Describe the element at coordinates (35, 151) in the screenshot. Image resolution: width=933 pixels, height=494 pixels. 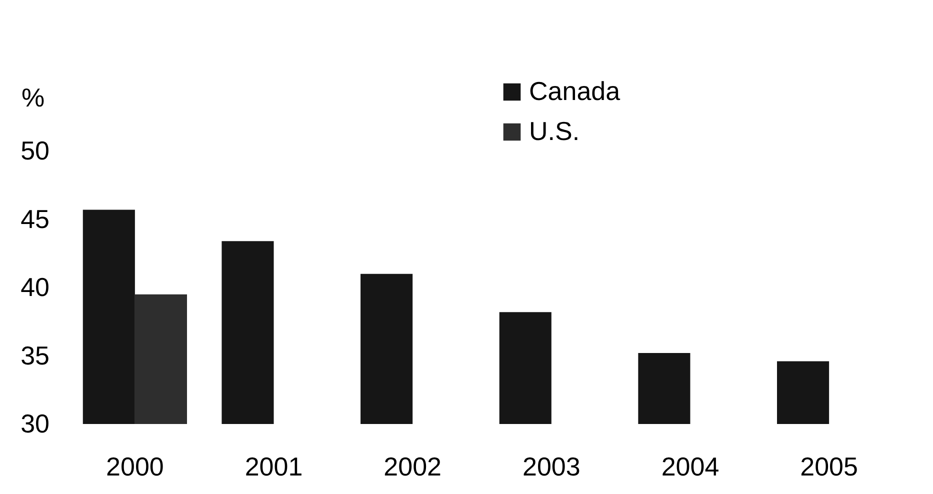
I see `y-tick-label: 50` at that location.